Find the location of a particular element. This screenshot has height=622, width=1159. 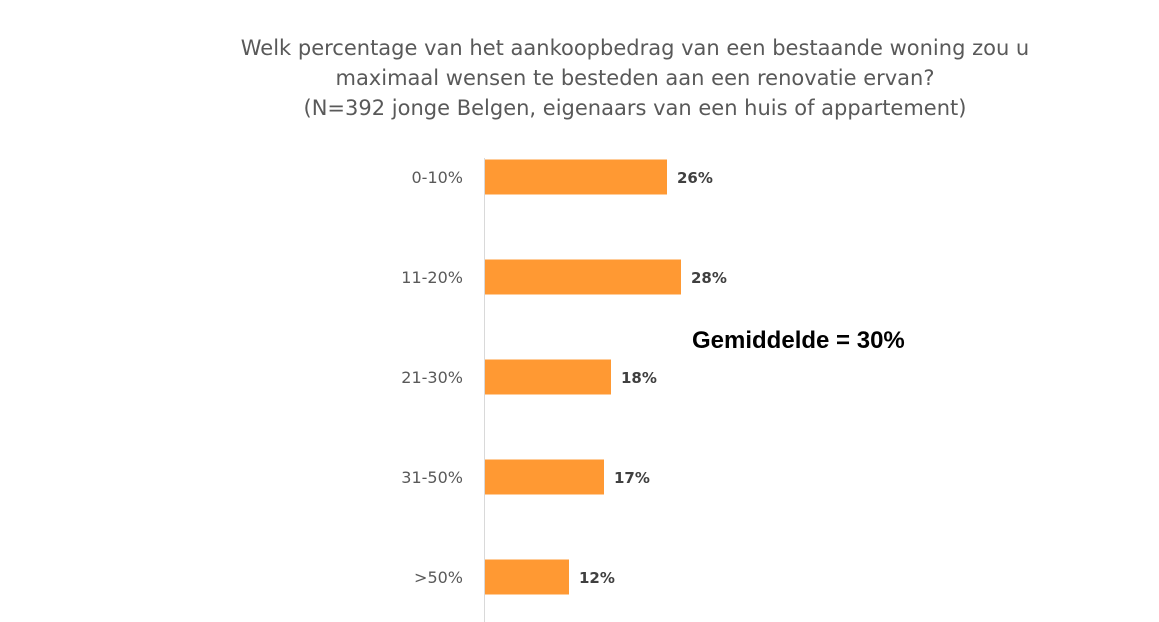

category-label: 21-30% is located at coordinates (432, 377).